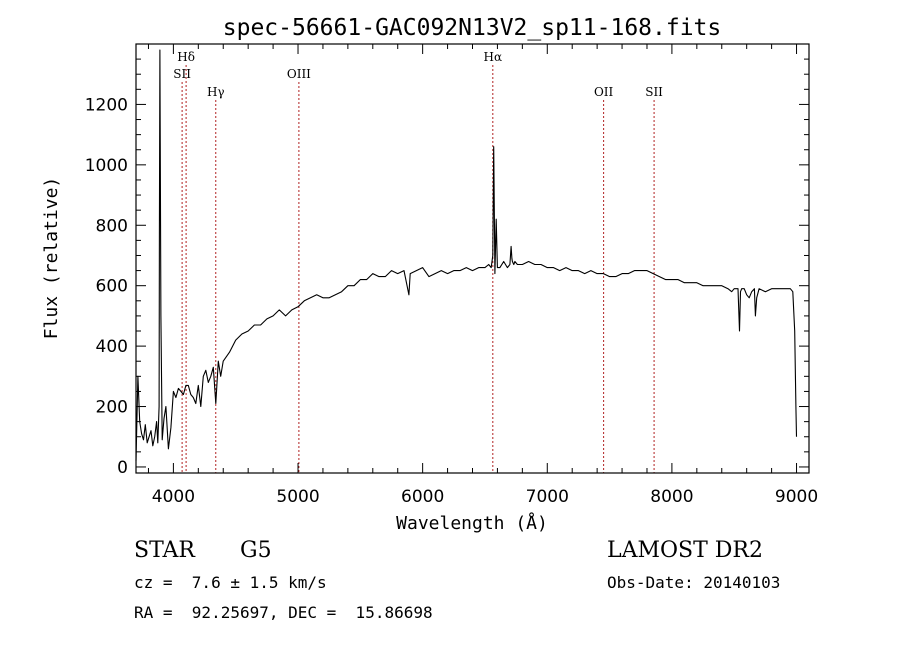  What do you see at coordinates (297, 497) in the screenshot?
I see `x-tick-label: 5000` at bounding box center [297, 497].